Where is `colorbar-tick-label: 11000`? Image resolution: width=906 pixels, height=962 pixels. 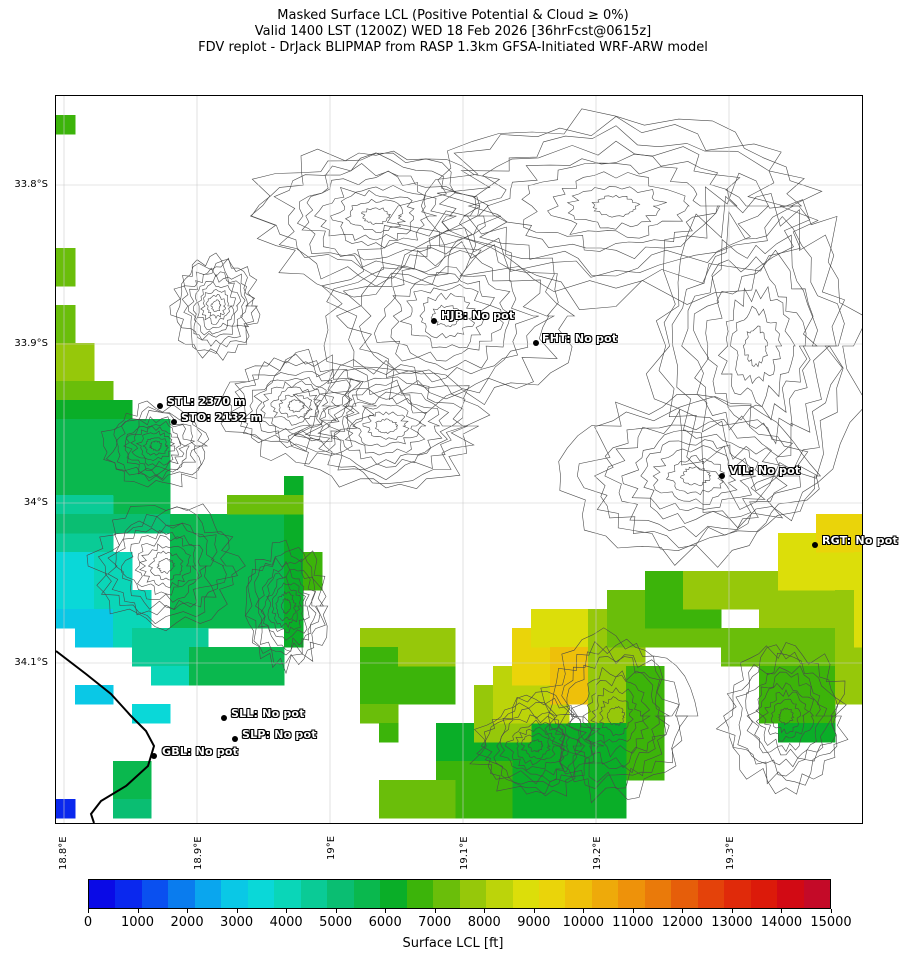
colorbar-tick-label: 11000 is located at coordinates (633, 922).